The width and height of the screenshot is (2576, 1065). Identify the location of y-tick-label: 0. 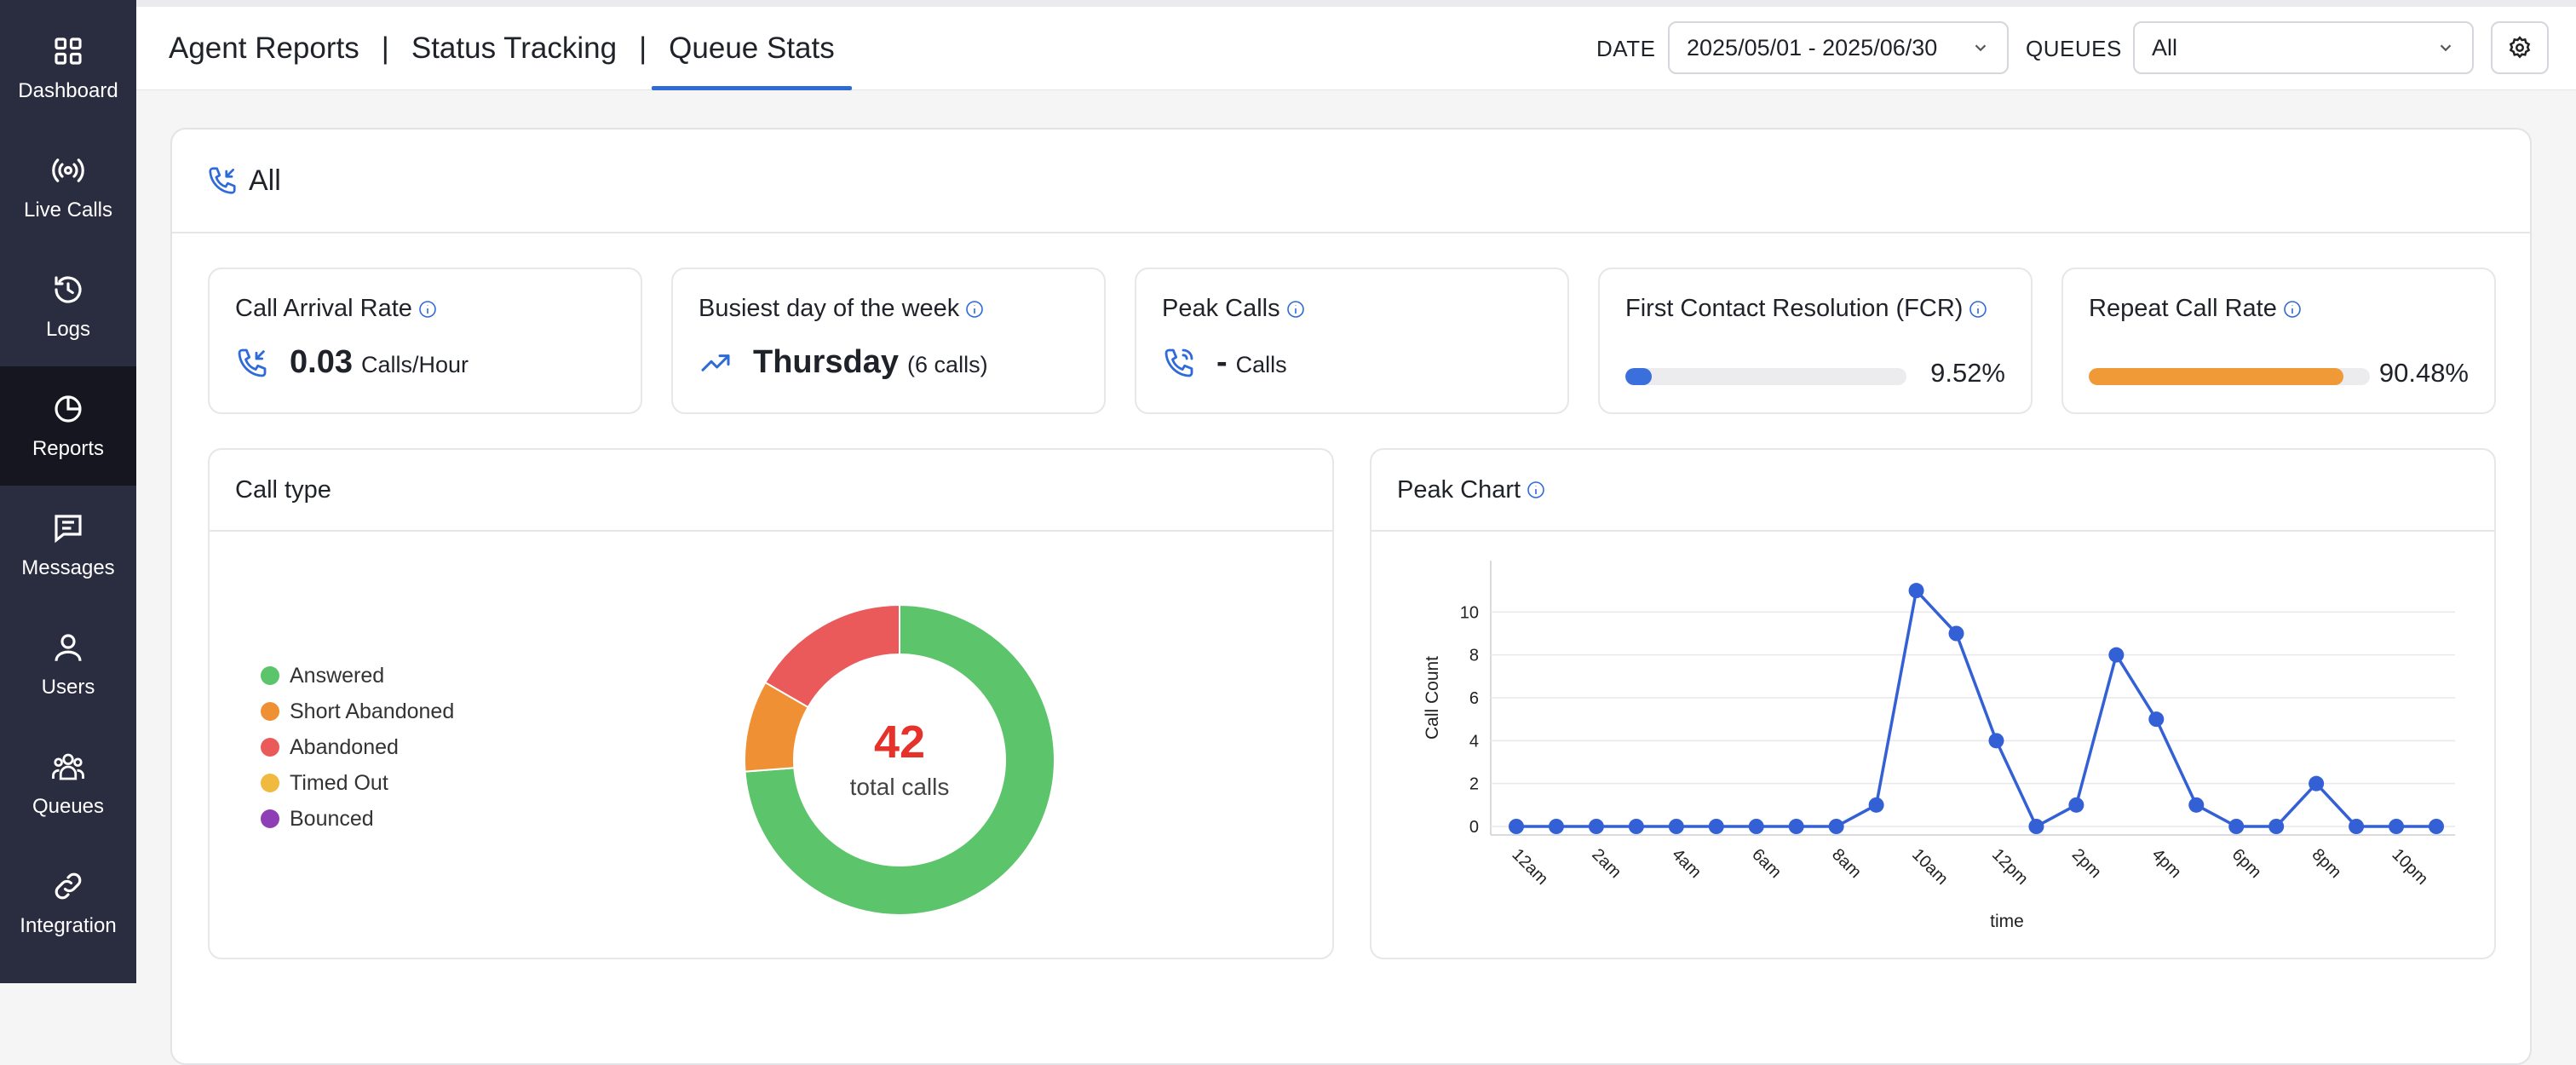
(1474, 828).